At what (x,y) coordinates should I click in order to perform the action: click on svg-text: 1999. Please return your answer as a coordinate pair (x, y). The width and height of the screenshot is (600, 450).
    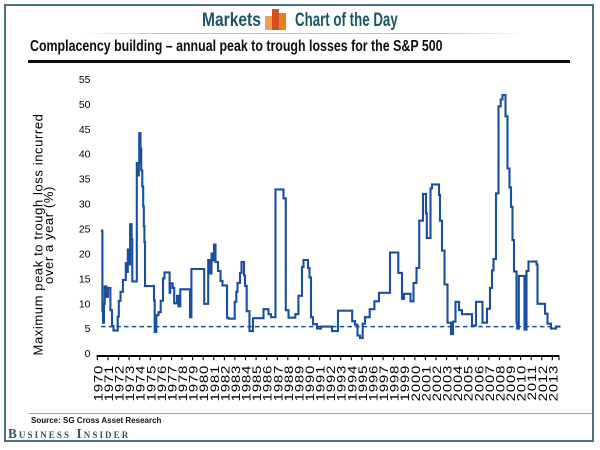
    Looking at the image, I should click on (405, 383).